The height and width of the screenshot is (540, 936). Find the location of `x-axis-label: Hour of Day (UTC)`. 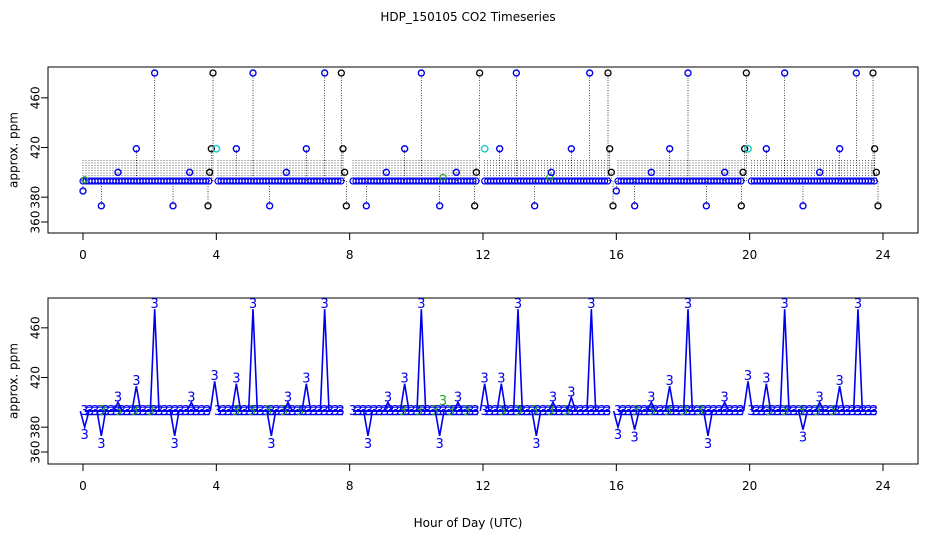

x-axis-label: Hour of Day (UTC) is located at coordinates (468, 523).